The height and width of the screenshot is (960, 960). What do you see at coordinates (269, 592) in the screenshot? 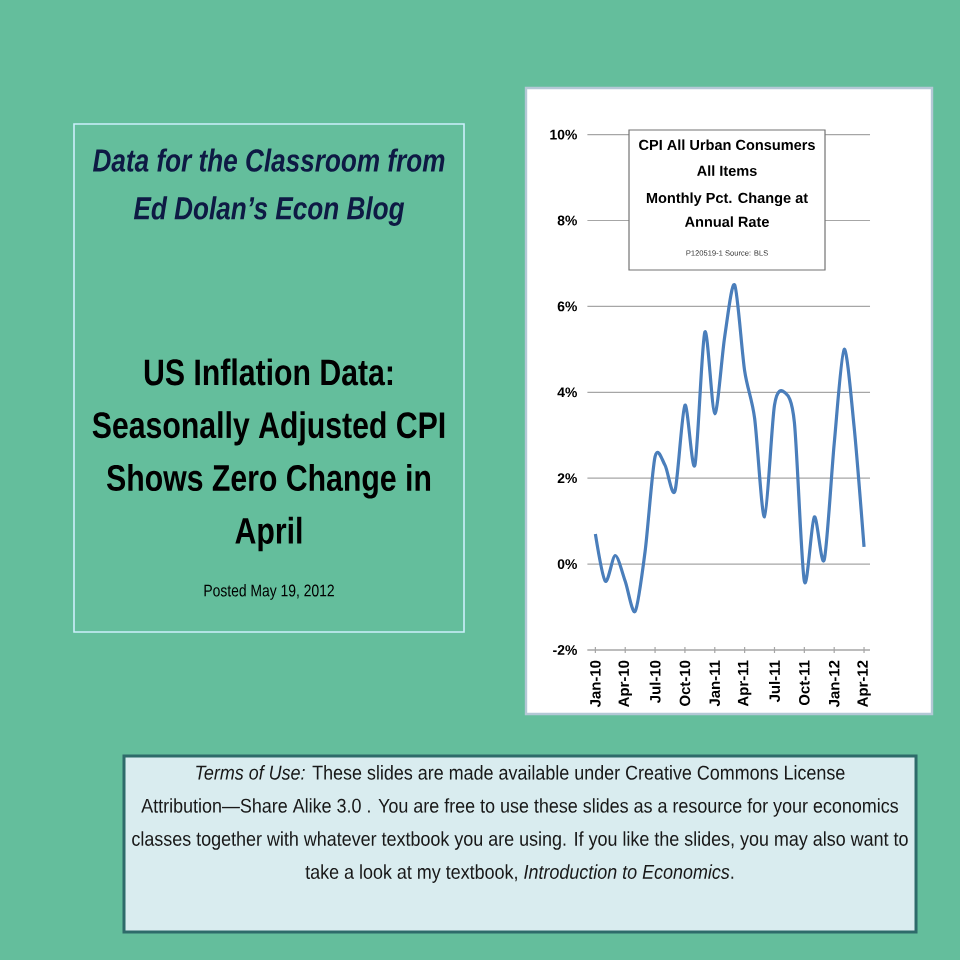
I see `text: Posted May 19, 2012` at bounding box center [269, 592].